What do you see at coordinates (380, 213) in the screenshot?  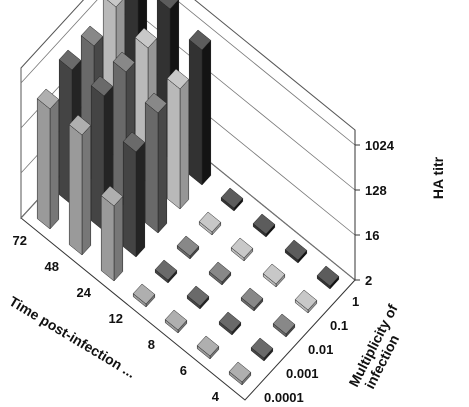 I see `z-tick-labels: 2 16 128 1024` at bounding box center [380, 213].